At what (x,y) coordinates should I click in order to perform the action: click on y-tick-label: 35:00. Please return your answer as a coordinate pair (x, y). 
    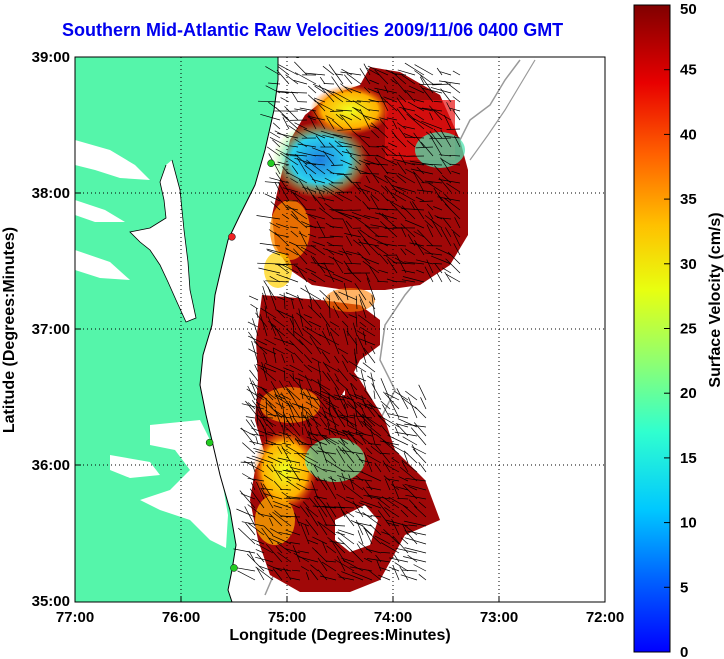
    Looking at the image, I should click on (51, 601).